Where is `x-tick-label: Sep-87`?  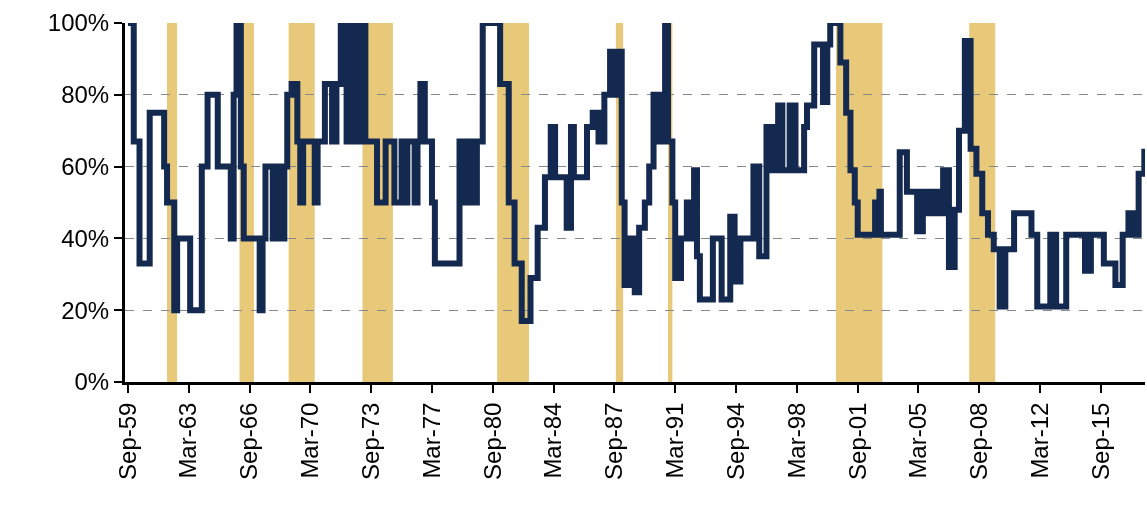 x-tick-label: Sep-87 is located at coordinates (614, 441).